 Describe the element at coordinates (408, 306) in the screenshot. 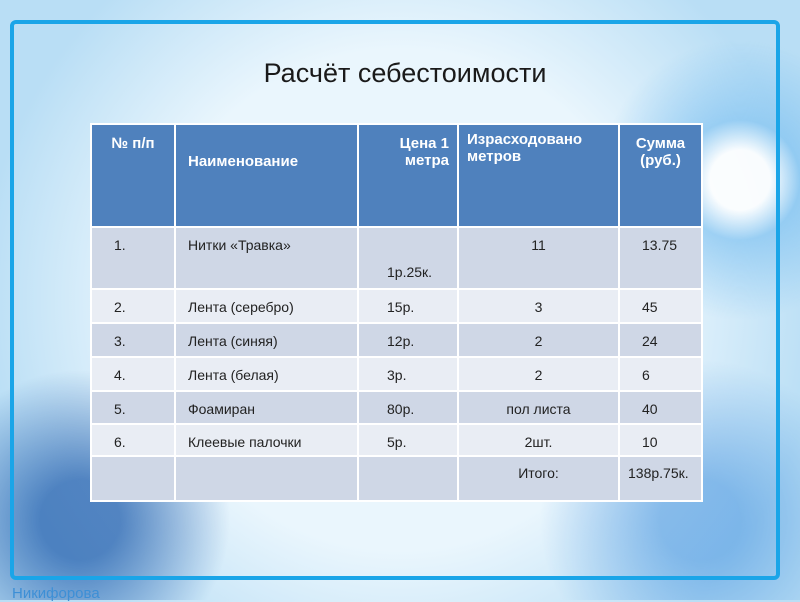

I see `row-price: 15р.` at that location.